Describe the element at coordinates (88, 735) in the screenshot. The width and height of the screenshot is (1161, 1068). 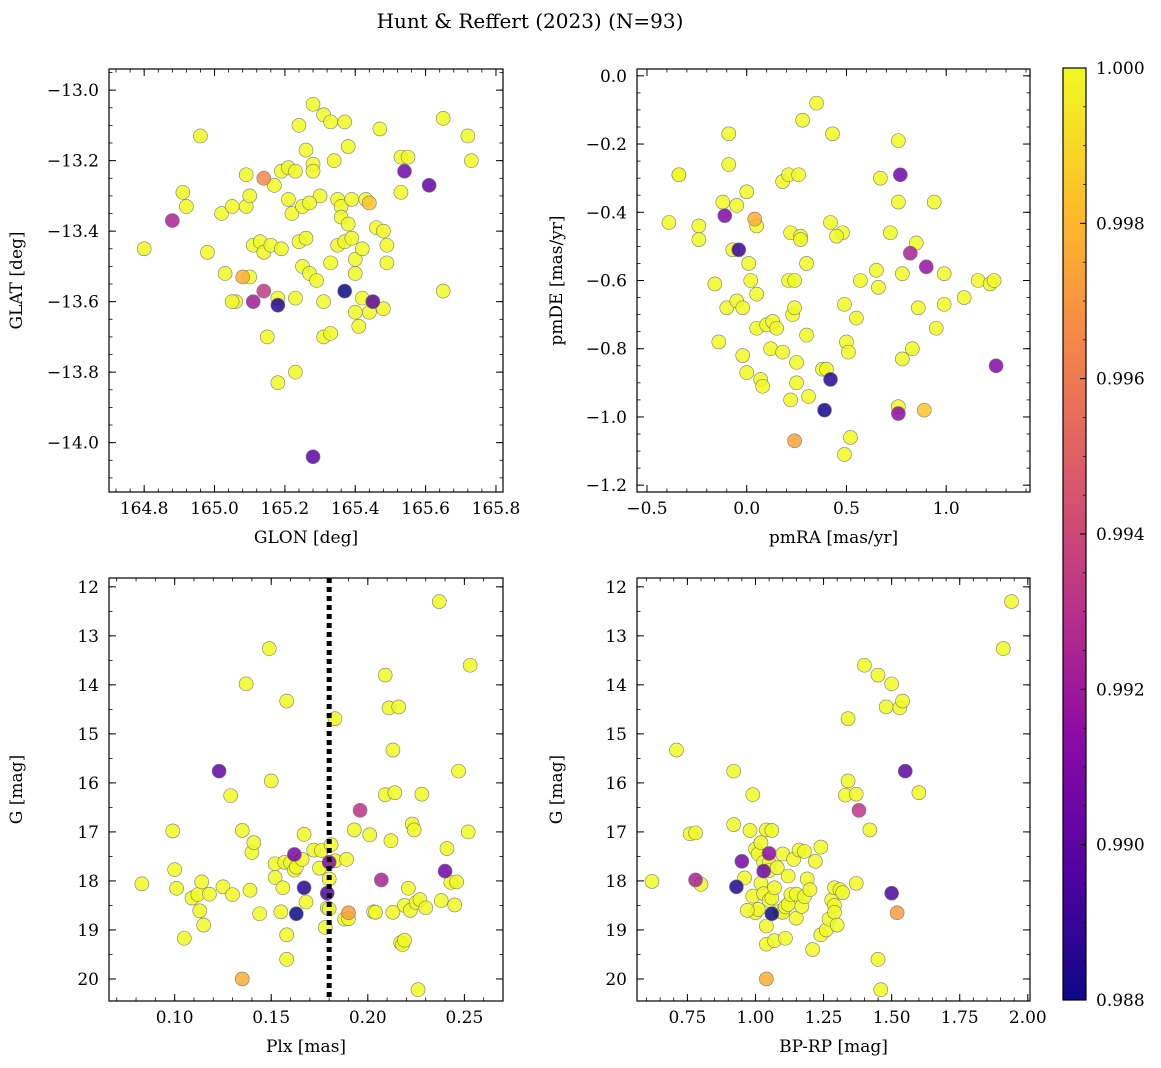
I see `y-tick-label: 15` at that location.